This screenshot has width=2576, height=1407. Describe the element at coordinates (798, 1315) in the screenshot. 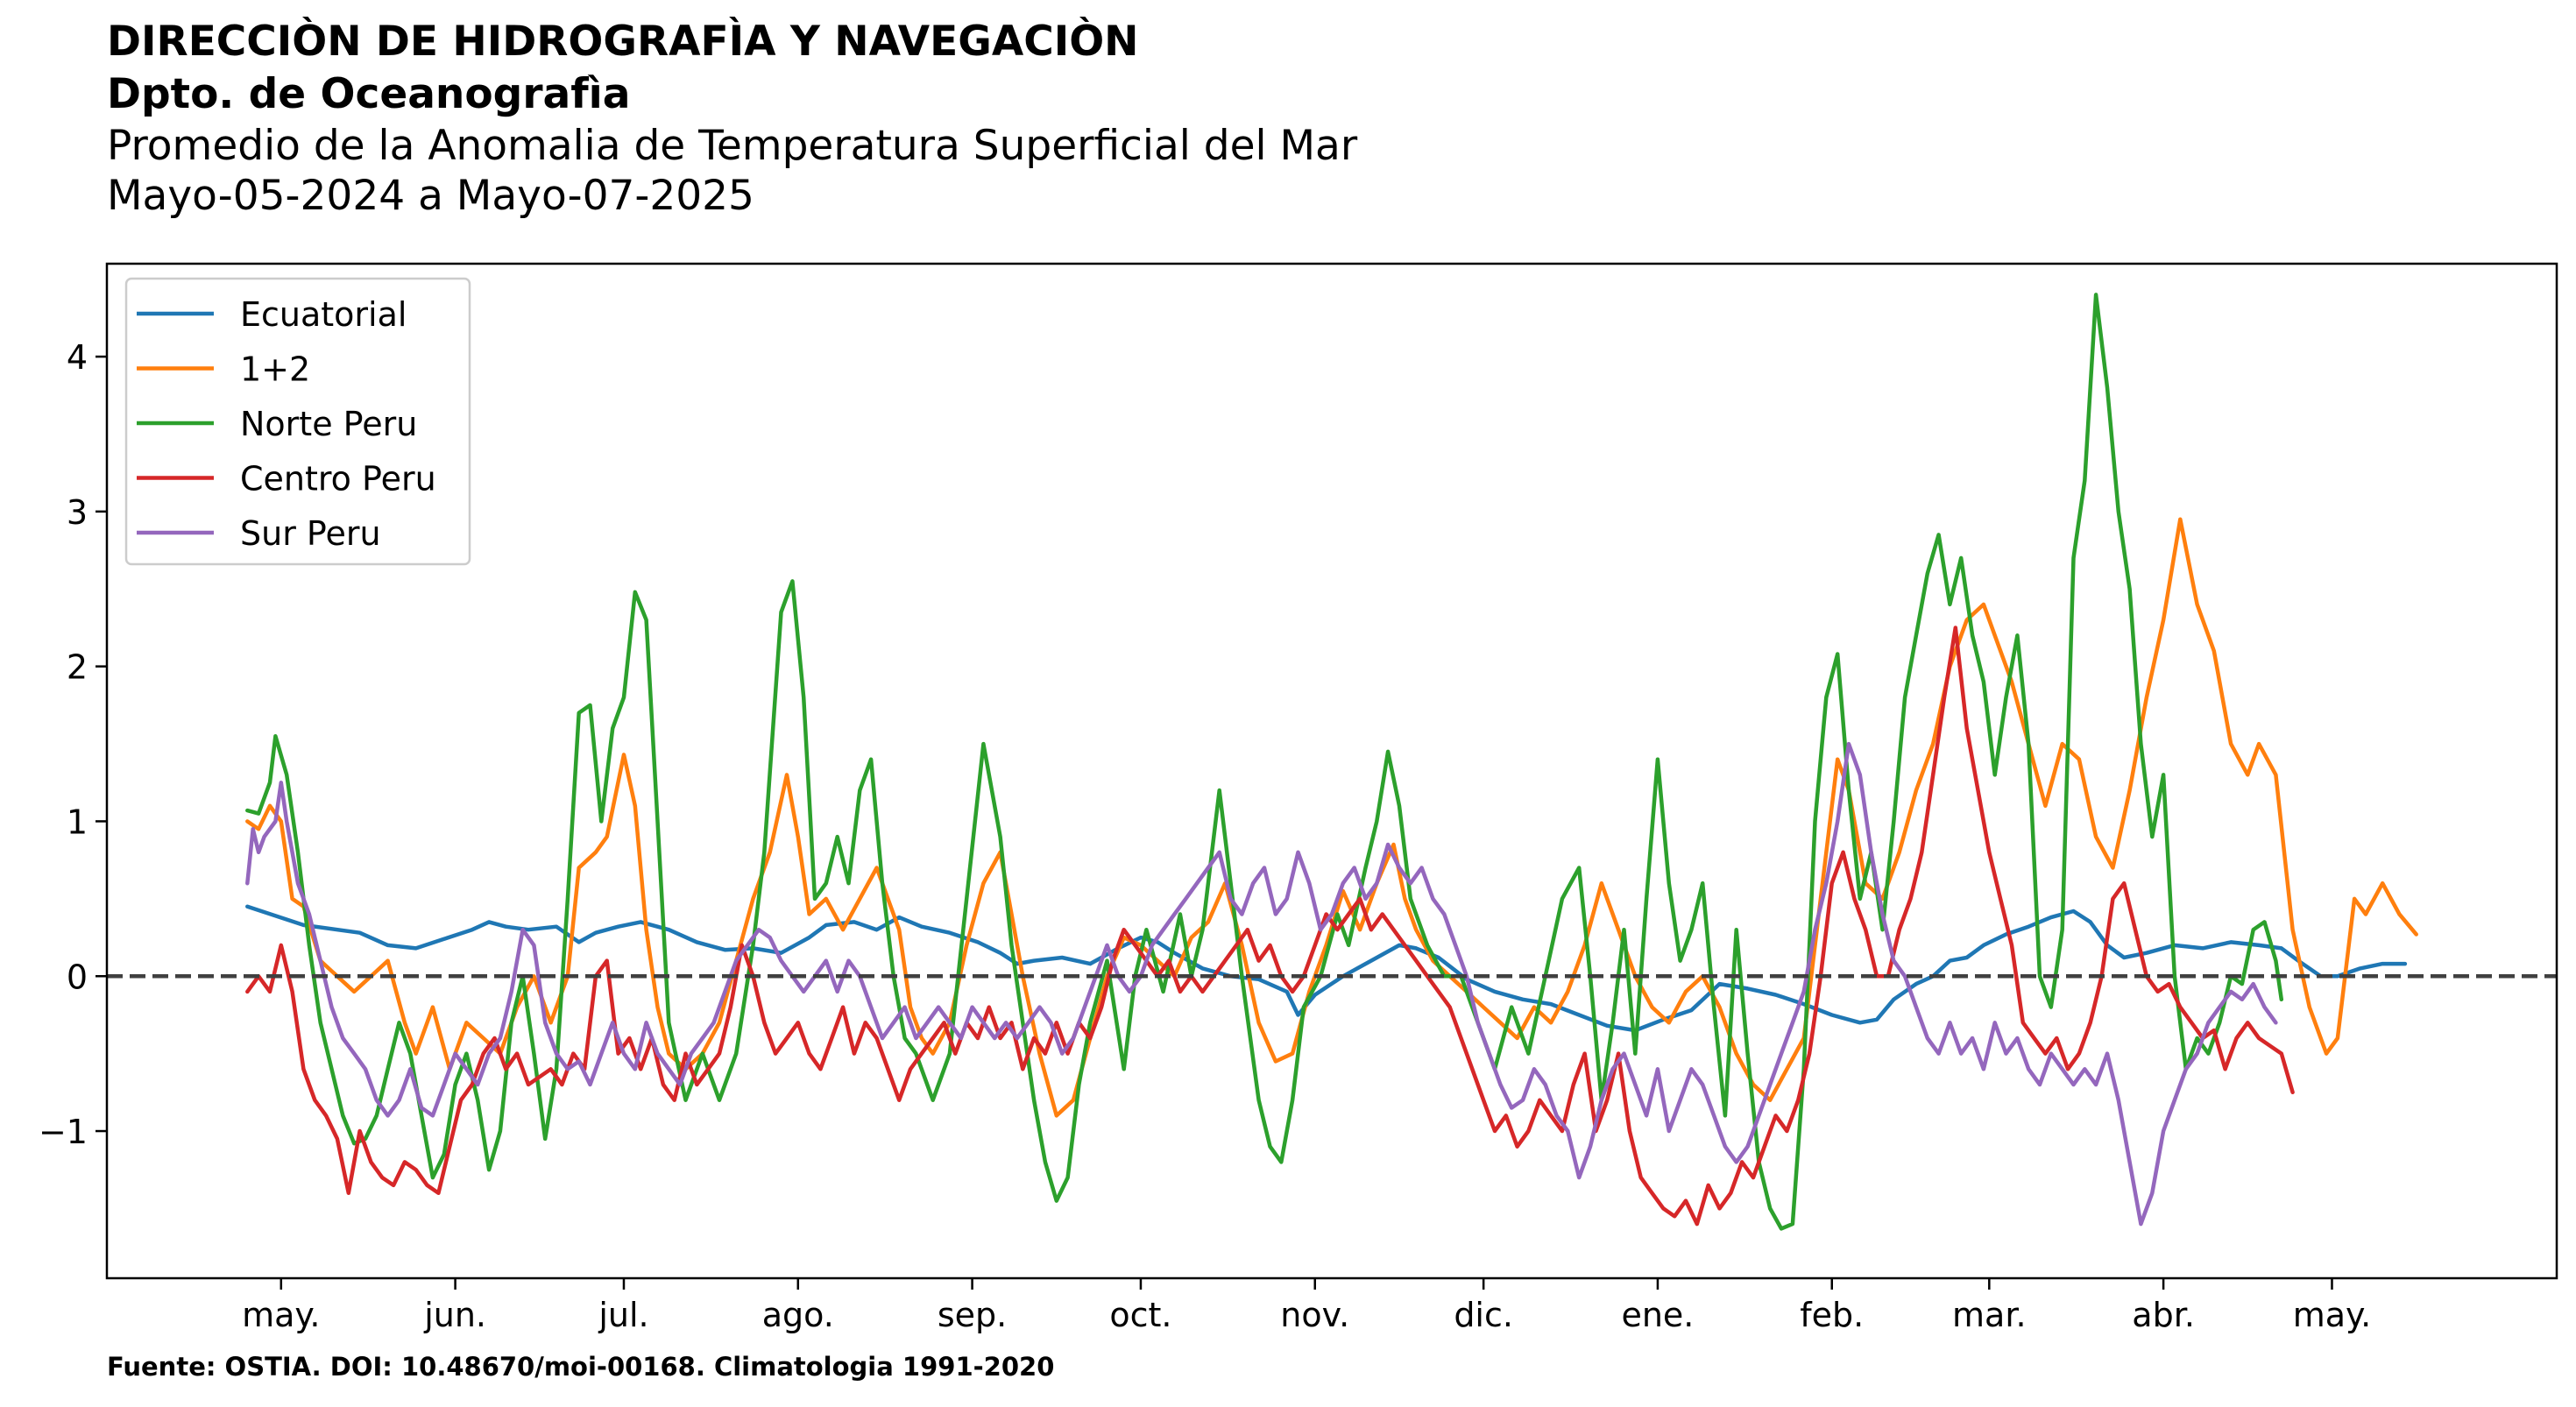

I see `x-tick-label: ago.` at that location.